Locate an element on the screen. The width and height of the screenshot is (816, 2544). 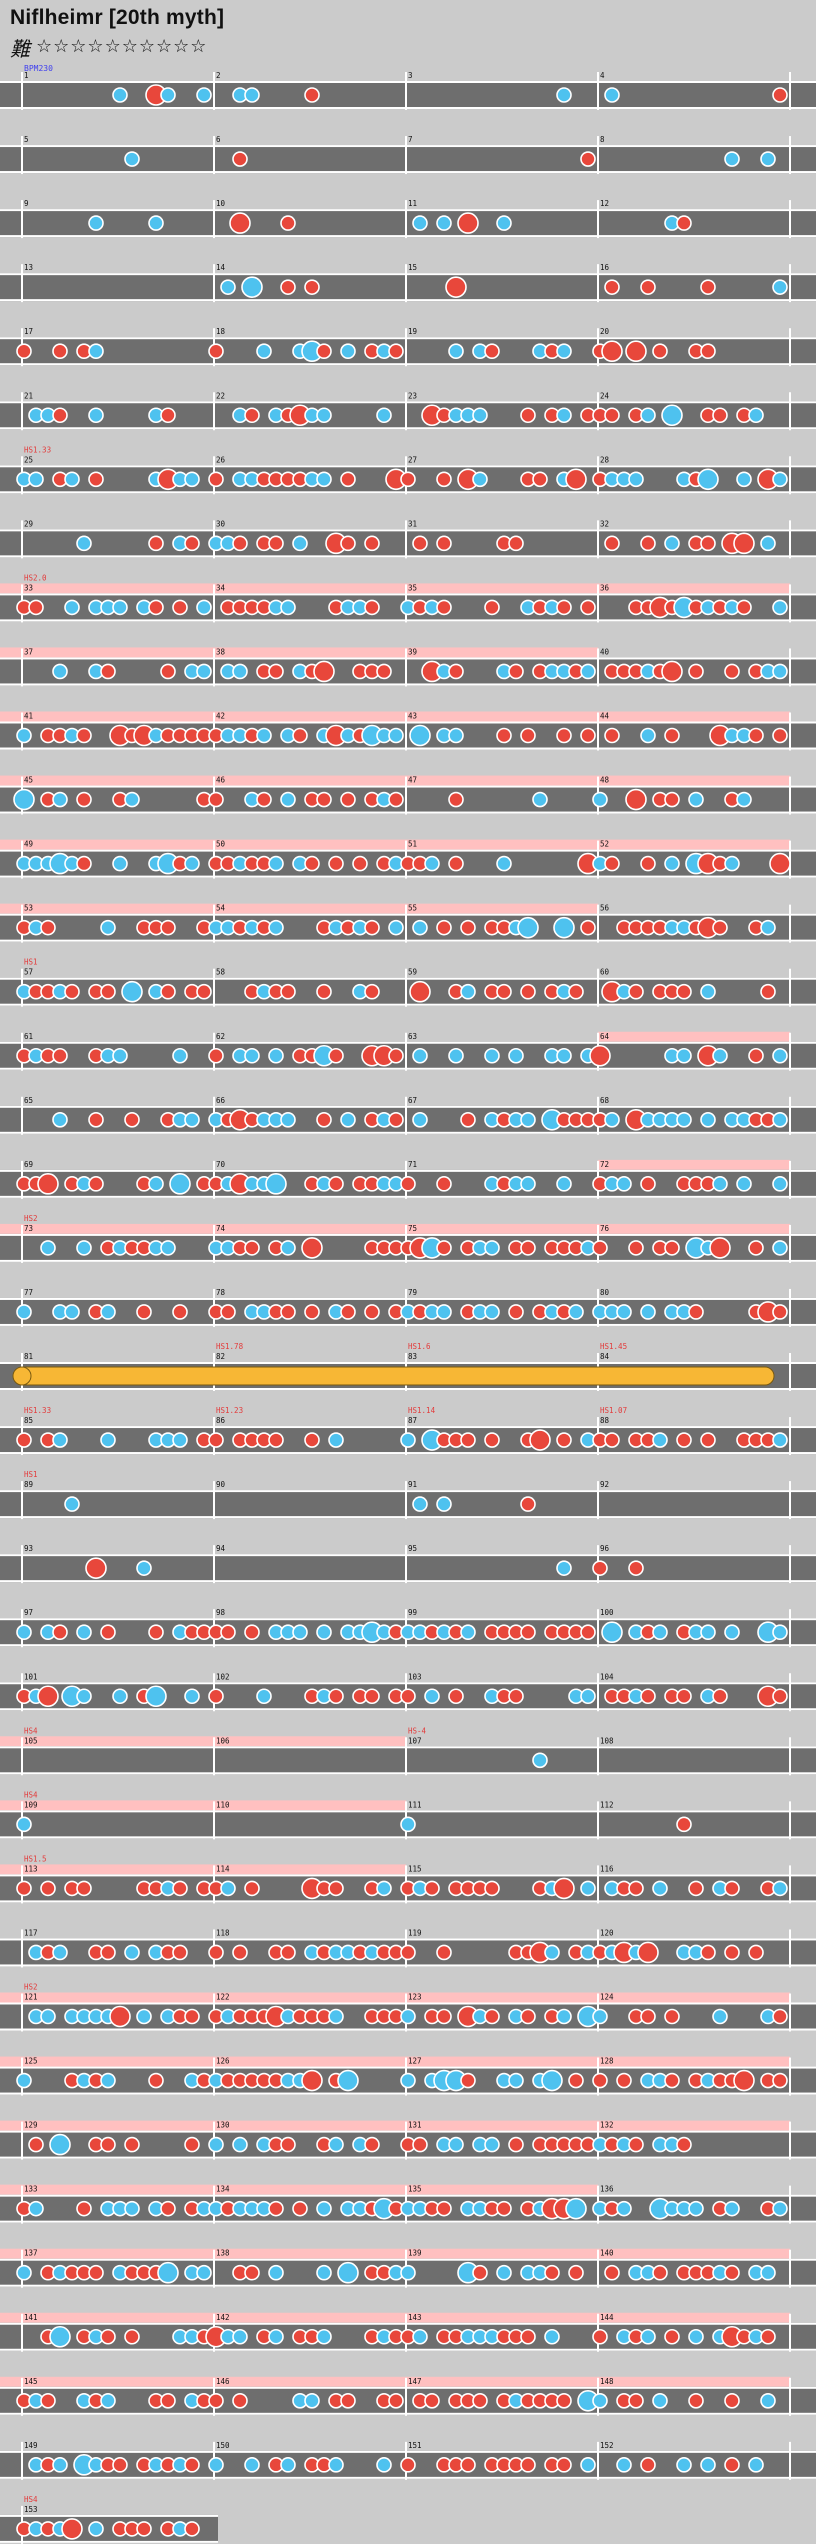
measure-number: 66 is located at coordinates (221, 1100).